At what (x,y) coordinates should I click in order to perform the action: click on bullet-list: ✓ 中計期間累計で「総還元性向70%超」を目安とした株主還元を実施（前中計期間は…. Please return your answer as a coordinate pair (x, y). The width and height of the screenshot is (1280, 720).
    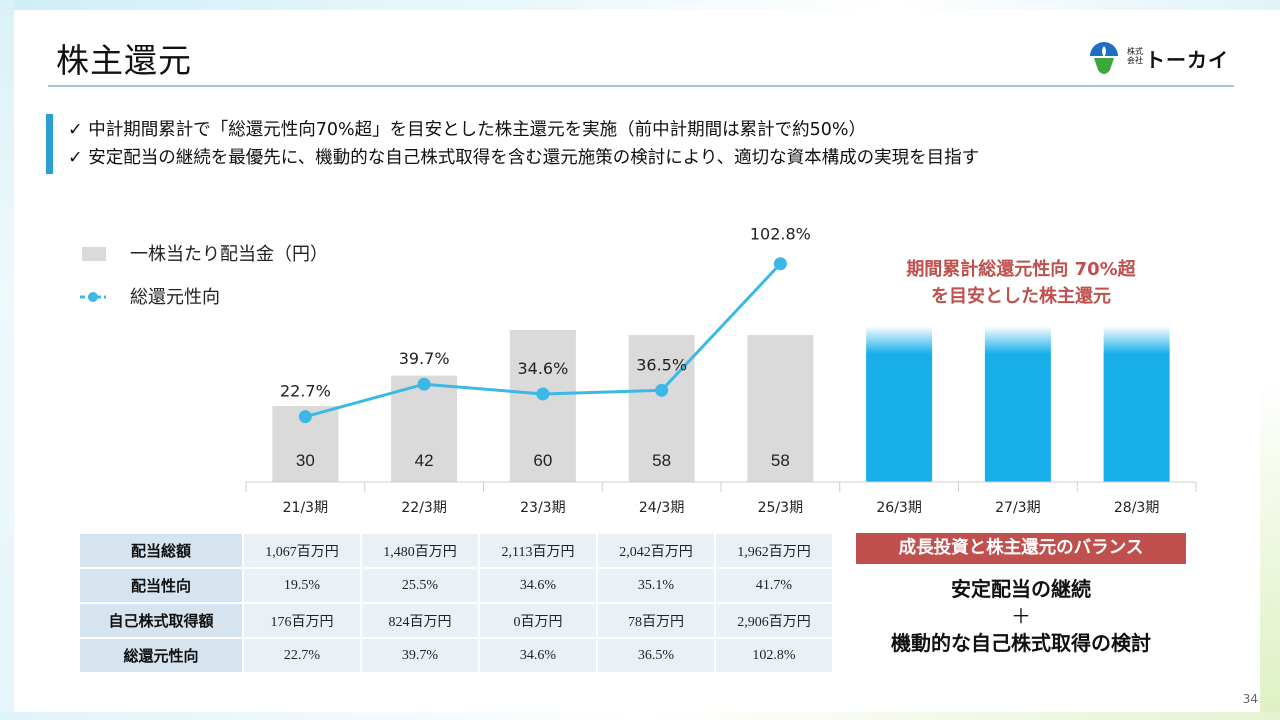
    Looking at the image, I should click on (523, 144).